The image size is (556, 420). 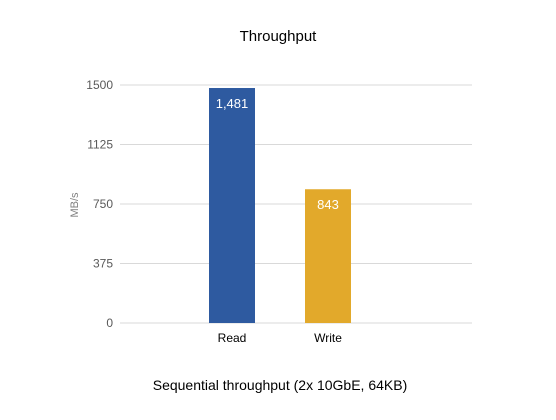 What do you see at coordinates (280, 338) in the screenshot?
I see `x-axis-categories: Read Write` at bounding box center [280, 338].